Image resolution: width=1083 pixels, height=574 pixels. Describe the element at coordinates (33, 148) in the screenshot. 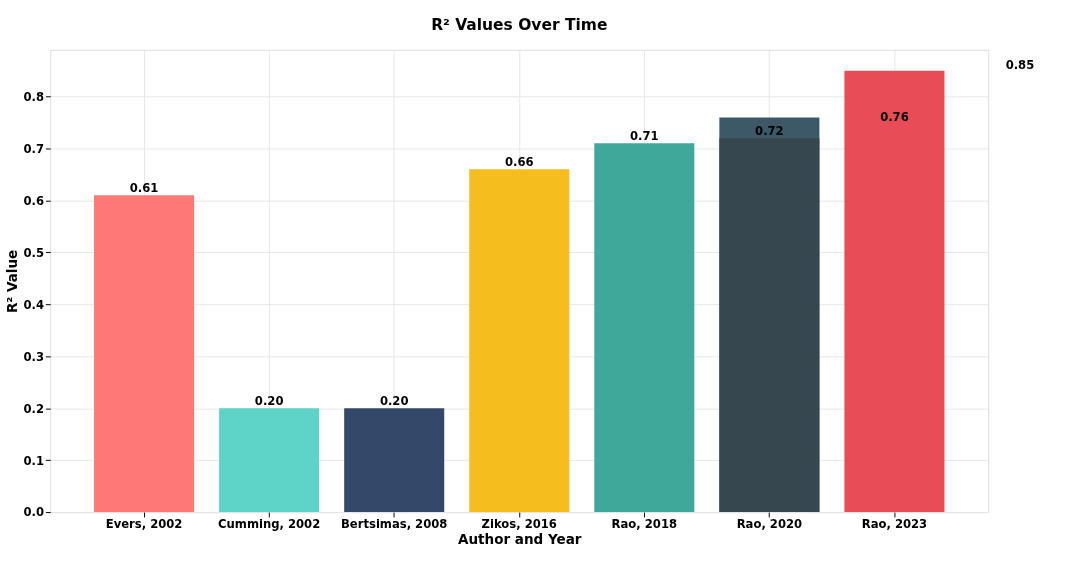

I see `y-tick-label: 0.7` at that location.